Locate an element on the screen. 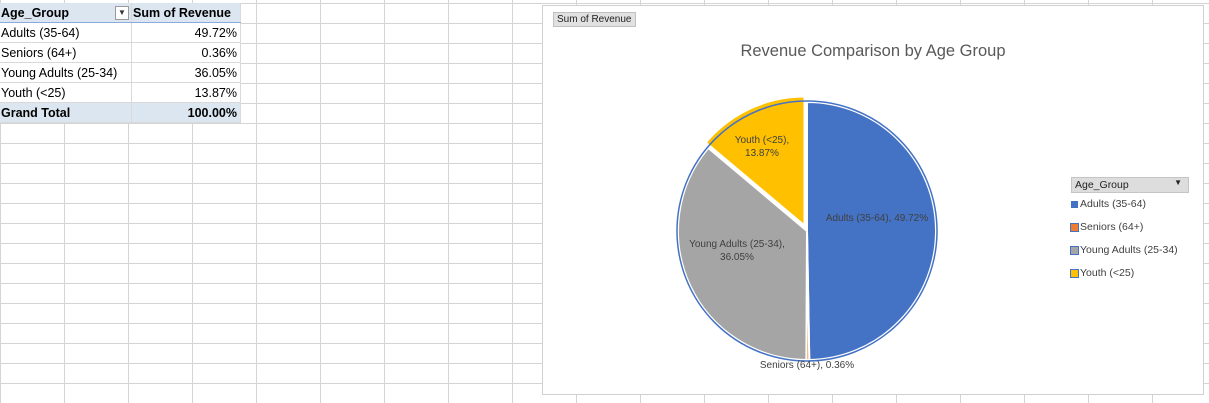 Image resolution: width=1209 pixels, height=403 pixels. pivot-grand-total-row: Grand Total 100.00% is located at coordinates (120, 112).